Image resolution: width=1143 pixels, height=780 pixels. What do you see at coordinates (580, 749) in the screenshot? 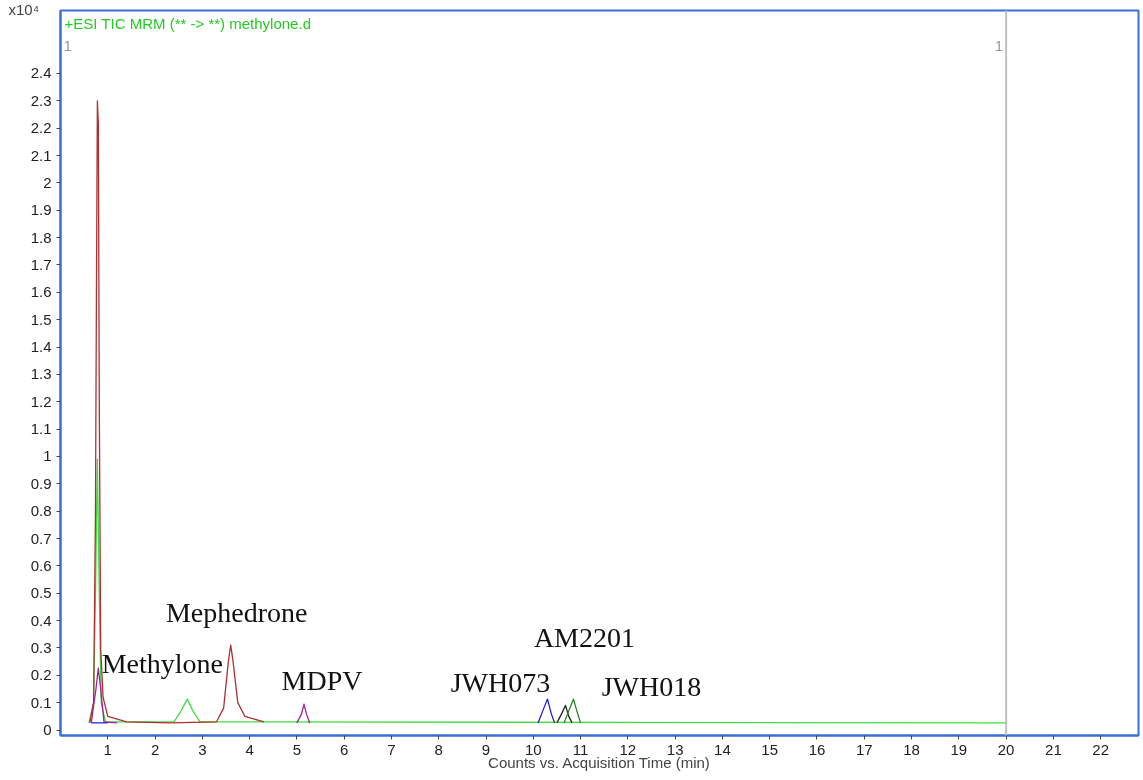
I see `x-tick-label: 11` at bounding box center [580, 749].